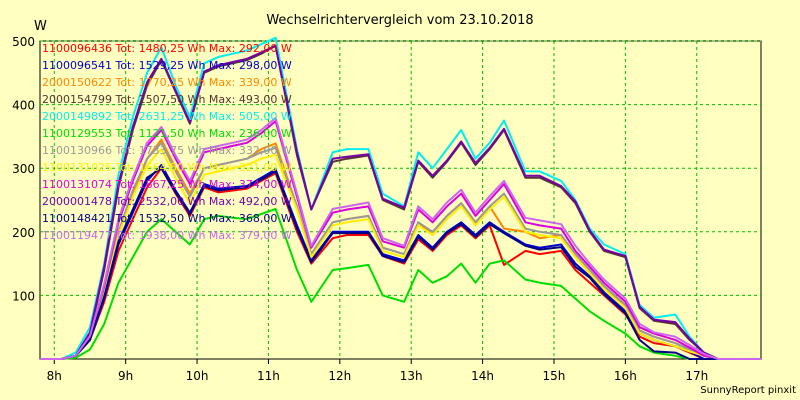  What do you see at coordinates (23, 106) in the screenshot?
I see `y-tick-label: 400` at bounding box center [23, 106].